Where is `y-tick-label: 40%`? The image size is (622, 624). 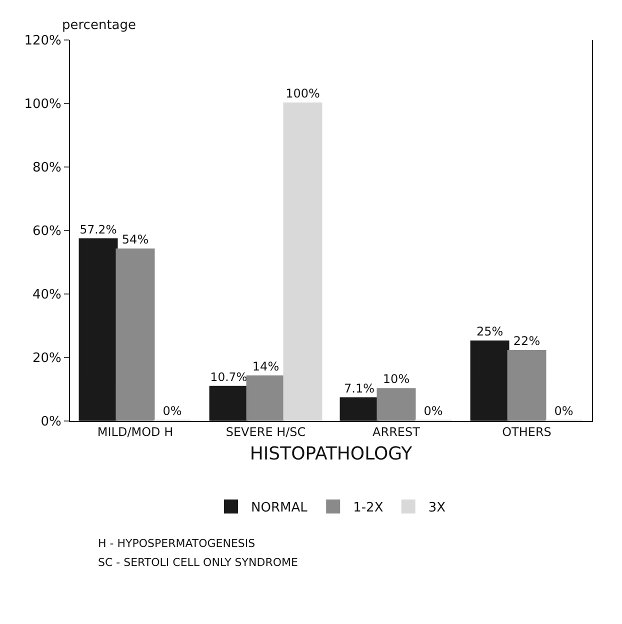 y-tick-label: 40% is located at coordinates (47, 294).